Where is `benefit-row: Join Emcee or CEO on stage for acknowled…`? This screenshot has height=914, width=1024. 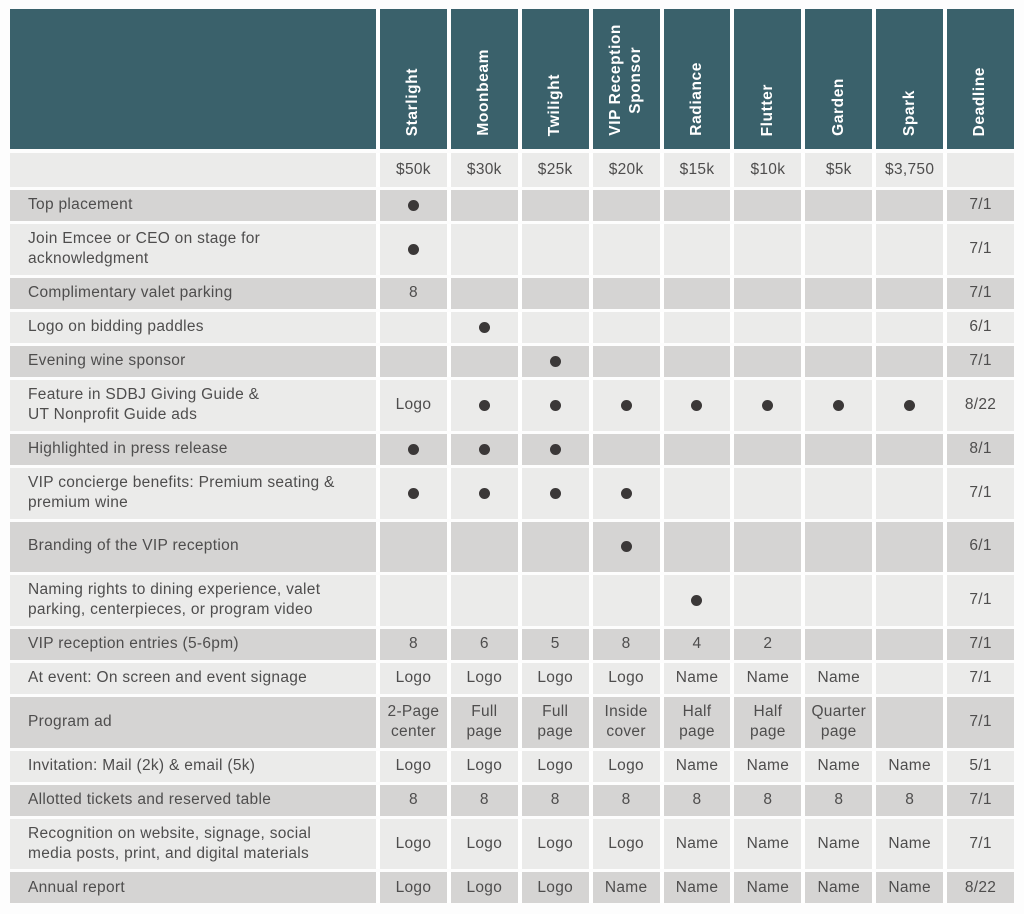 benefit-row: Join Emcee or CEO on stage for acknowled… is located at coordinates (512, 249).